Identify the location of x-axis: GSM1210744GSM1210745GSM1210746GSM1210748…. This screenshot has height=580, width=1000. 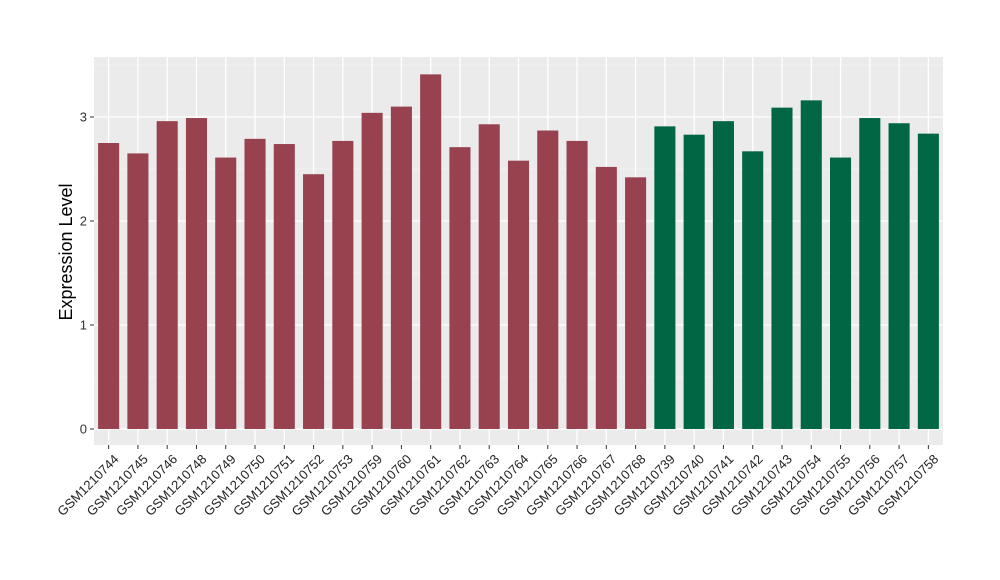
(497, 482).